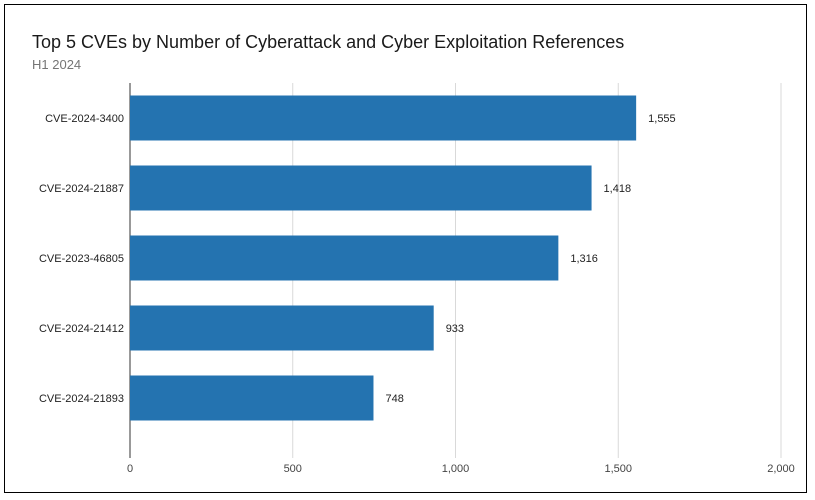  What do you see at coordinates (455, 329) in the screenshot?
I see `data-label: 933` at bounding box center [455, 329].